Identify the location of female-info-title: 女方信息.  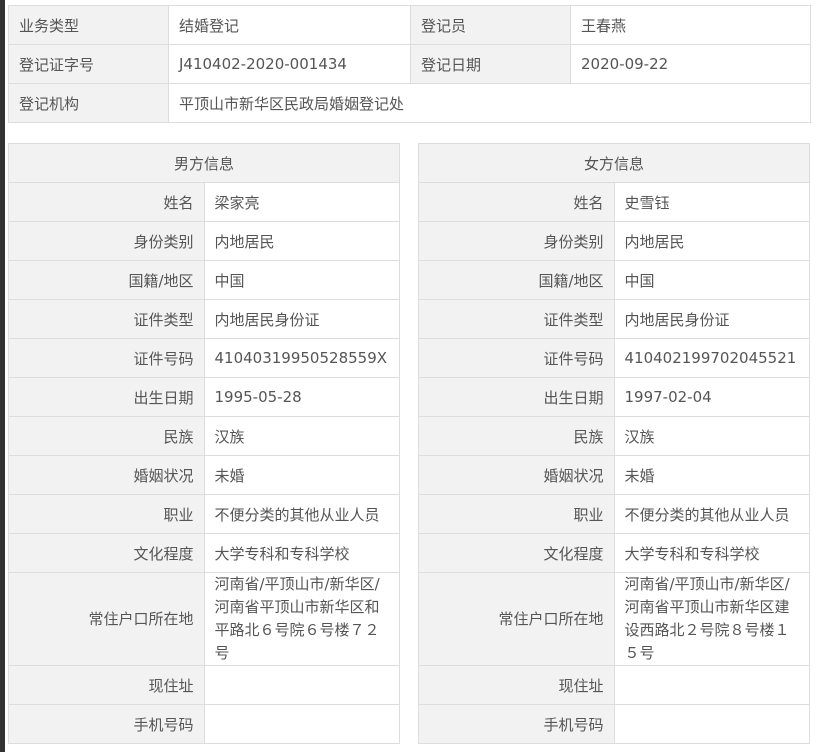
(614, 163).